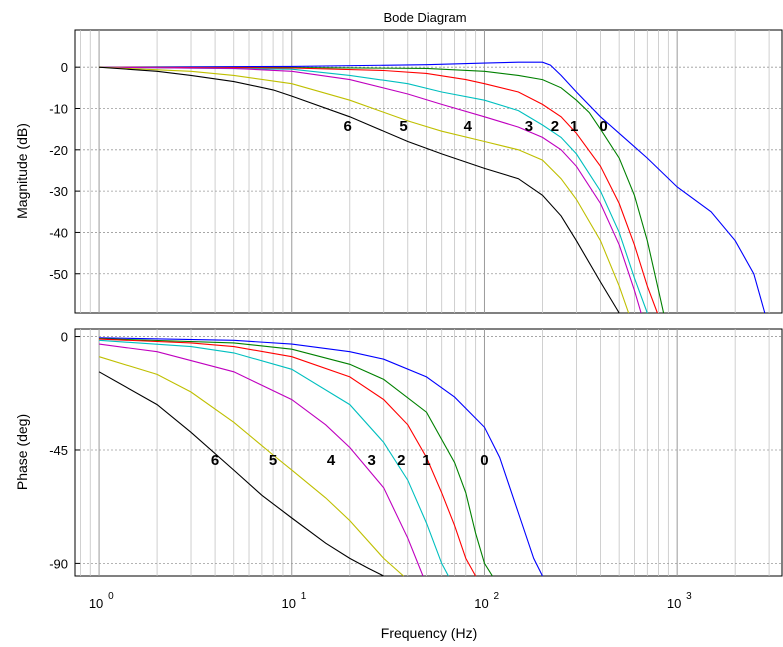 The width and height of the screenshot is (783, 647). Describe the element at coordinates (689, 596) in the screenshot. I see `x-tick-exponent: 3` at that location.